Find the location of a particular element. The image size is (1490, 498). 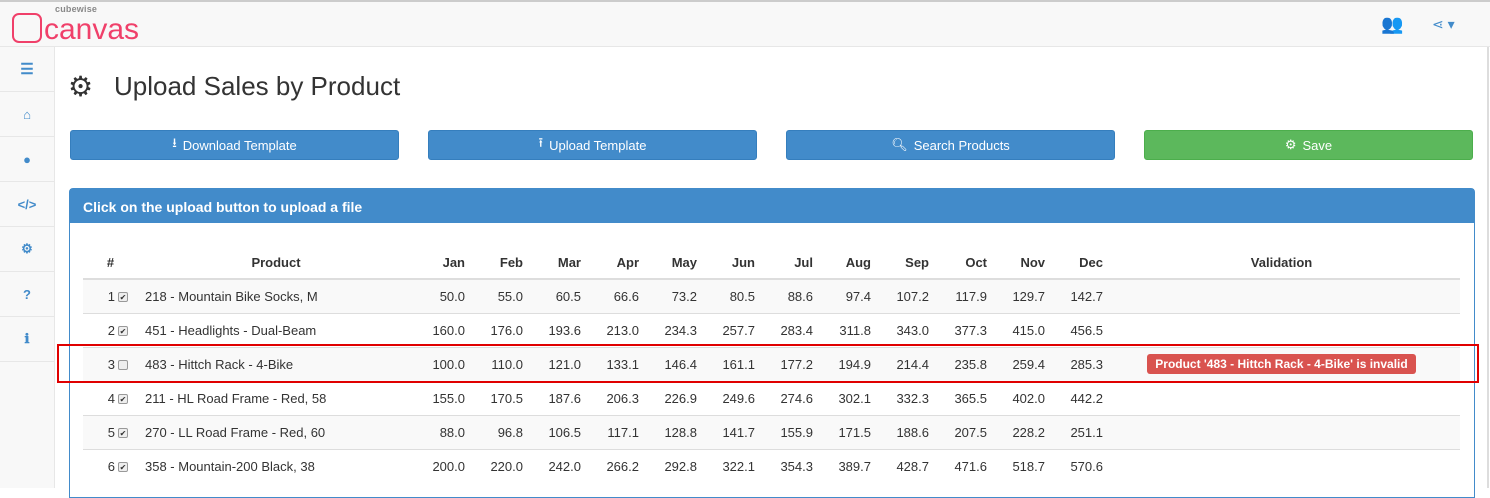

month-value-cell: 171.5 is located at coordinates (850, 431).